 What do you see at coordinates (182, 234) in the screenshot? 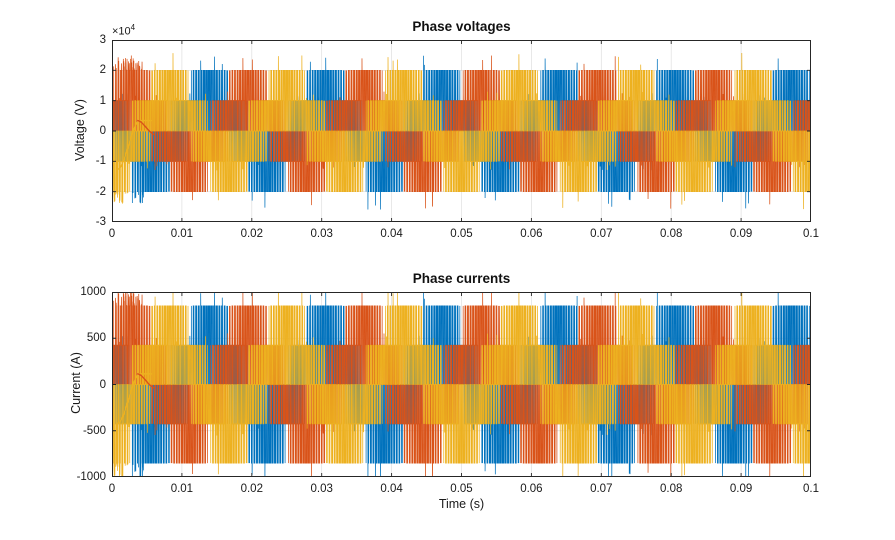
I see `voltage-x-tick-label: 0.01` at bounding box center [182, 234].